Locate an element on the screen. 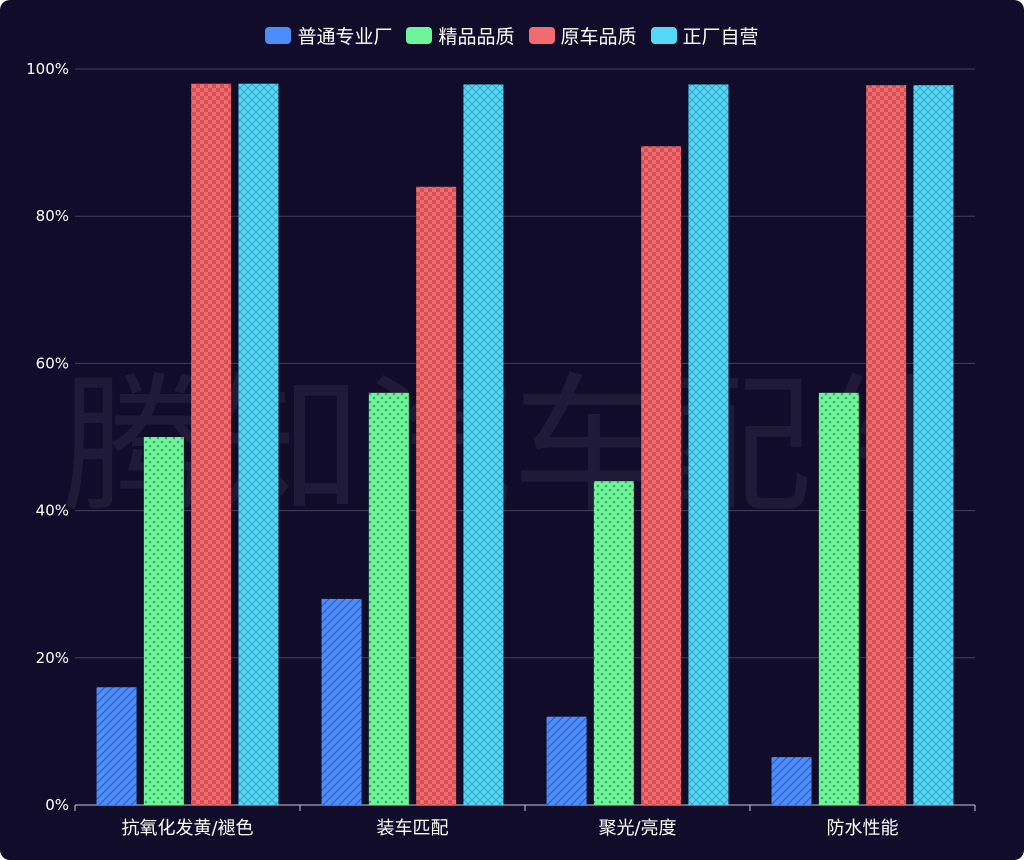  legend-label-series-3: 正厂自营 is located at coordinates (720, 37).